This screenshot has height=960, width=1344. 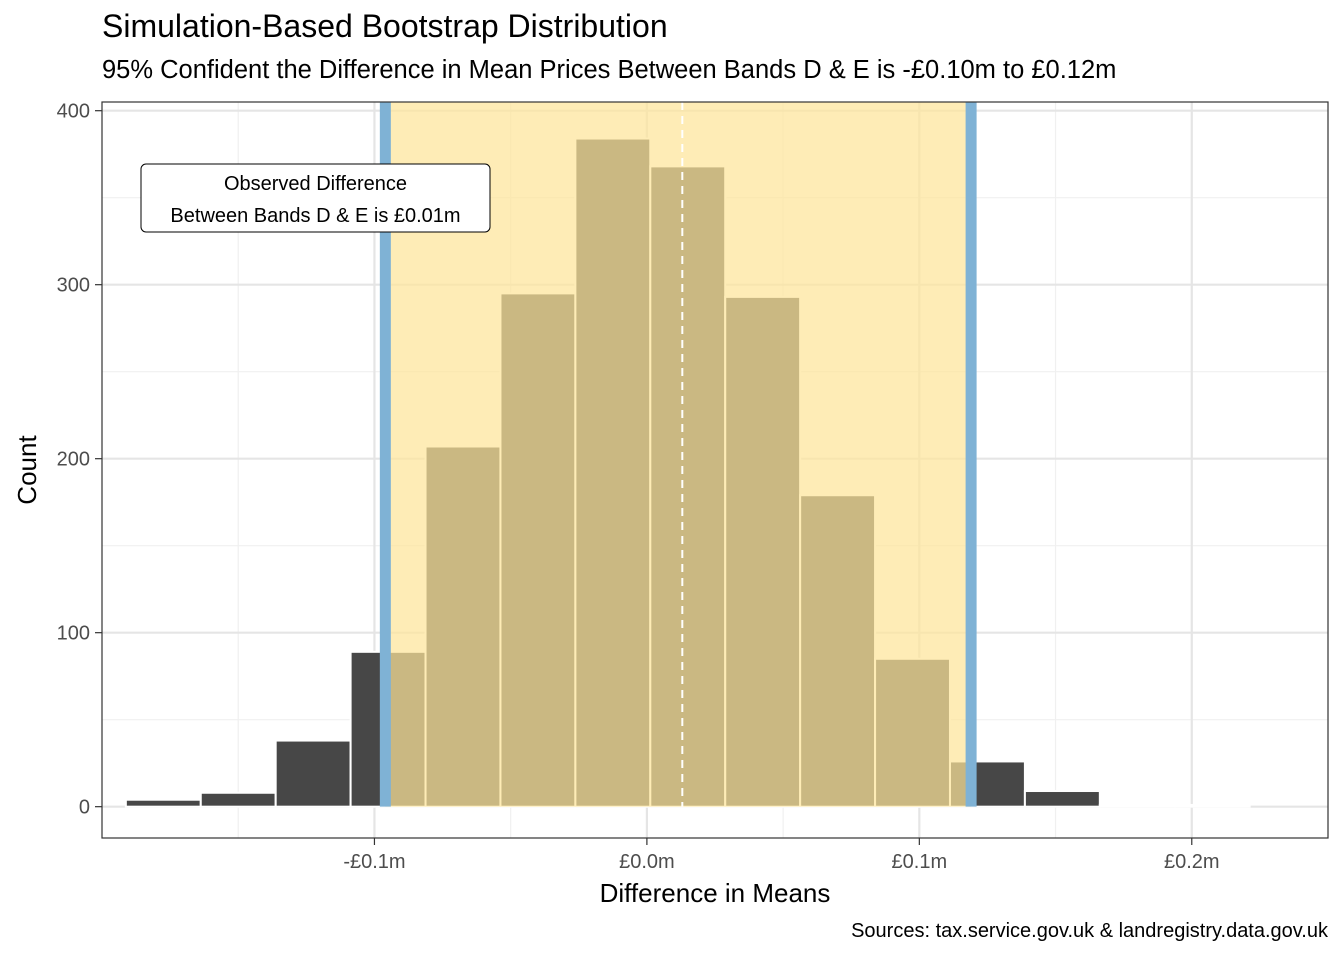 What do you see at coordinates (27, 470) in the screenshot?
I see `y-axis-title: Count` at bounding box center [27, 470].